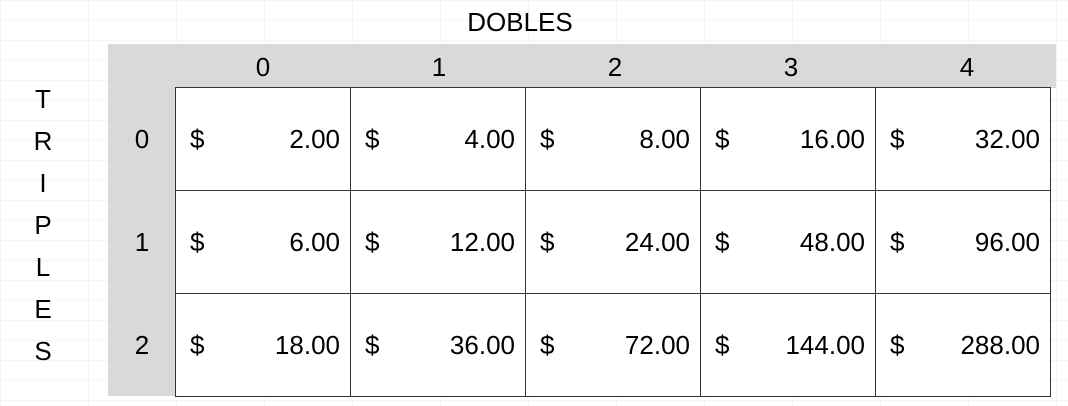 This screenshot has height=406, width=1068. I want to click on cell-content: $6.00, so click(263, 242).